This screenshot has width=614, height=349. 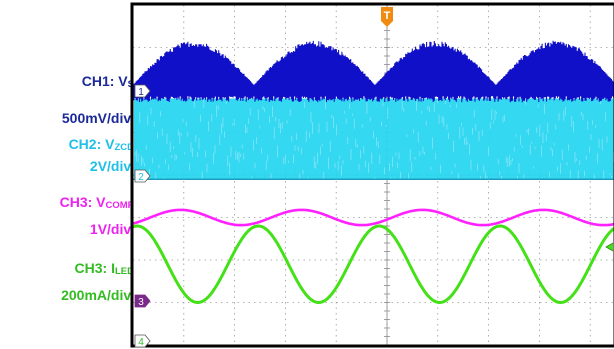 I want to click on ch2-marker: 2, so click(x=142, y=176).